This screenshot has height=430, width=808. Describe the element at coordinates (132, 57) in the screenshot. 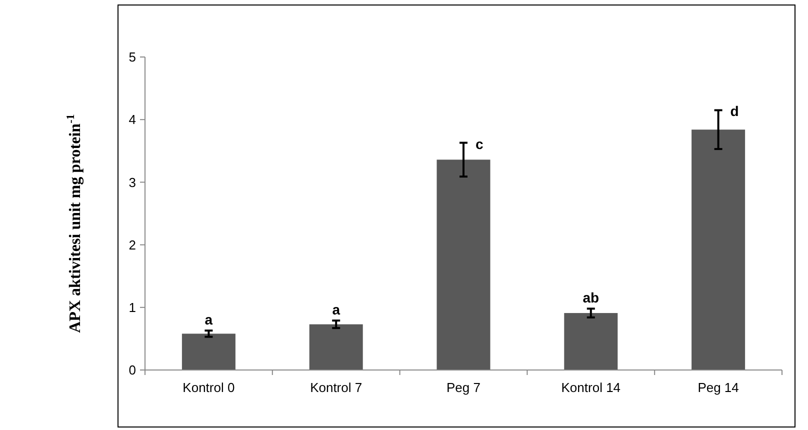

I see `y-tick-label: 5` at that location.